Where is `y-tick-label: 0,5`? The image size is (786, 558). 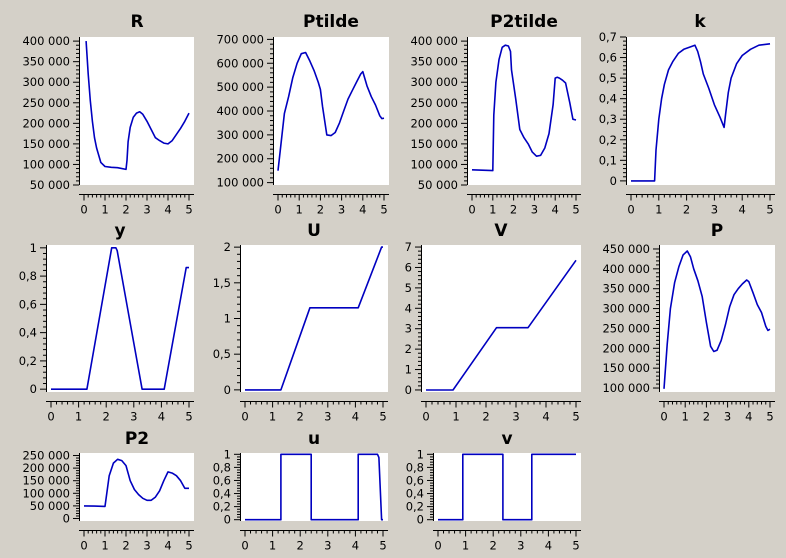 y-tick-label: 0,5 is located at coordinates (222, 354).